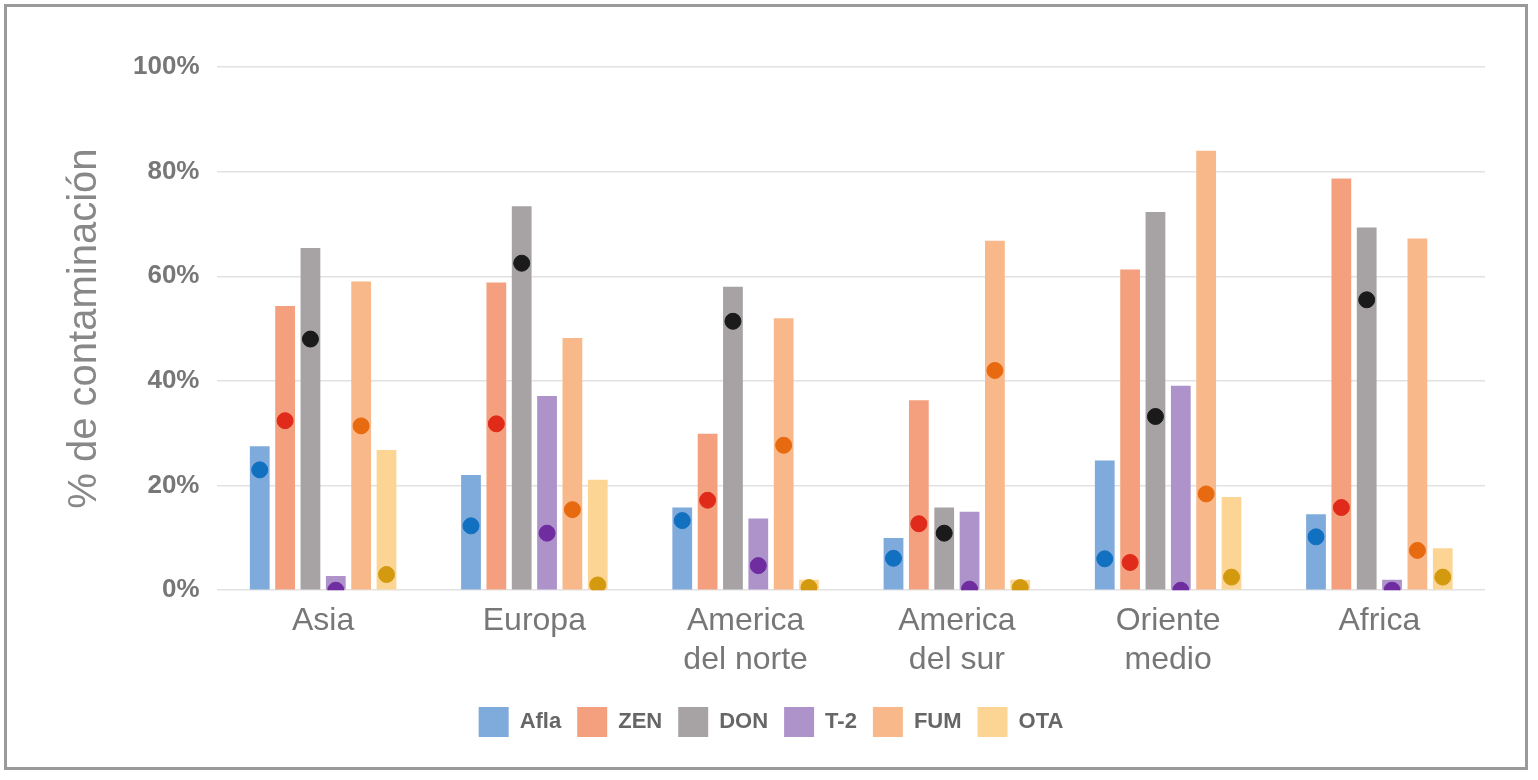 The image size is (1538, 780). I want to click on y-axis-title: % de contaminación, so click(82, 328).